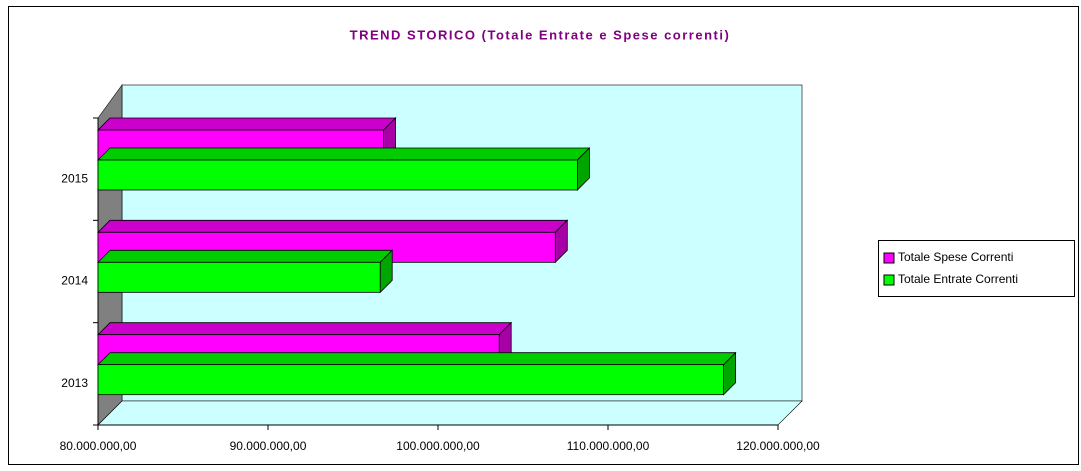 This screenshot has height=471, width=1081. Describe the element at coordinates (268, 446) in the screenshot. I see `x-tick-label: 90.000.000,00` at that location.